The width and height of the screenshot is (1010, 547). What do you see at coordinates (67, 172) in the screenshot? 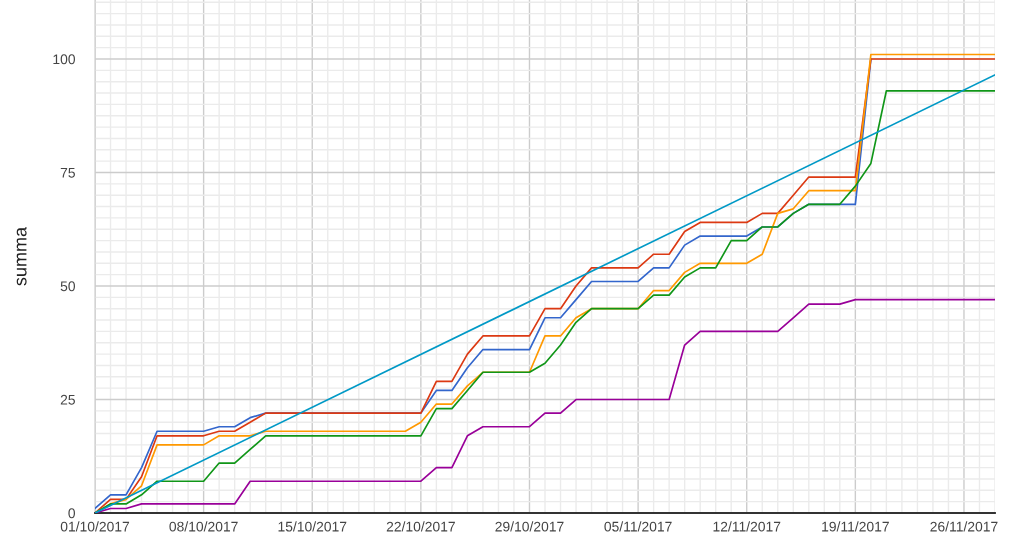
I see `y-tick-label: 75` at bounding box center [67, 172].